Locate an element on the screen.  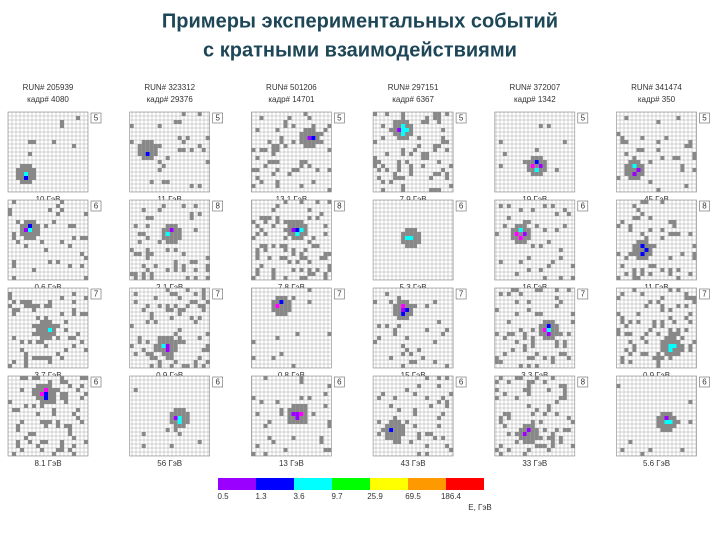
colorbar-segment is located at coordinates (313, 484).